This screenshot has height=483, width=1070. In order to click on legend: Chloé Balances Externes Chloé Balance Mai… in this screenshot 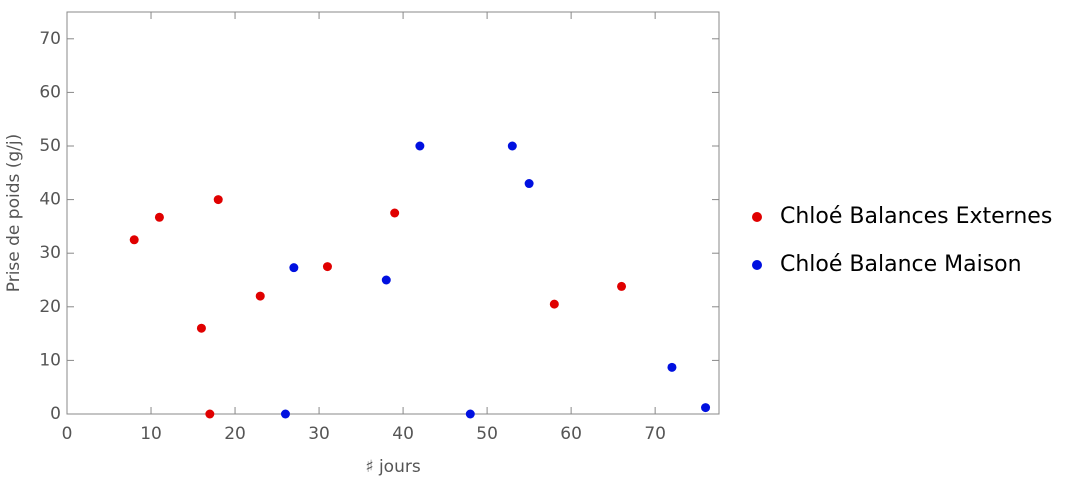, I will do `click(902, 240)`.